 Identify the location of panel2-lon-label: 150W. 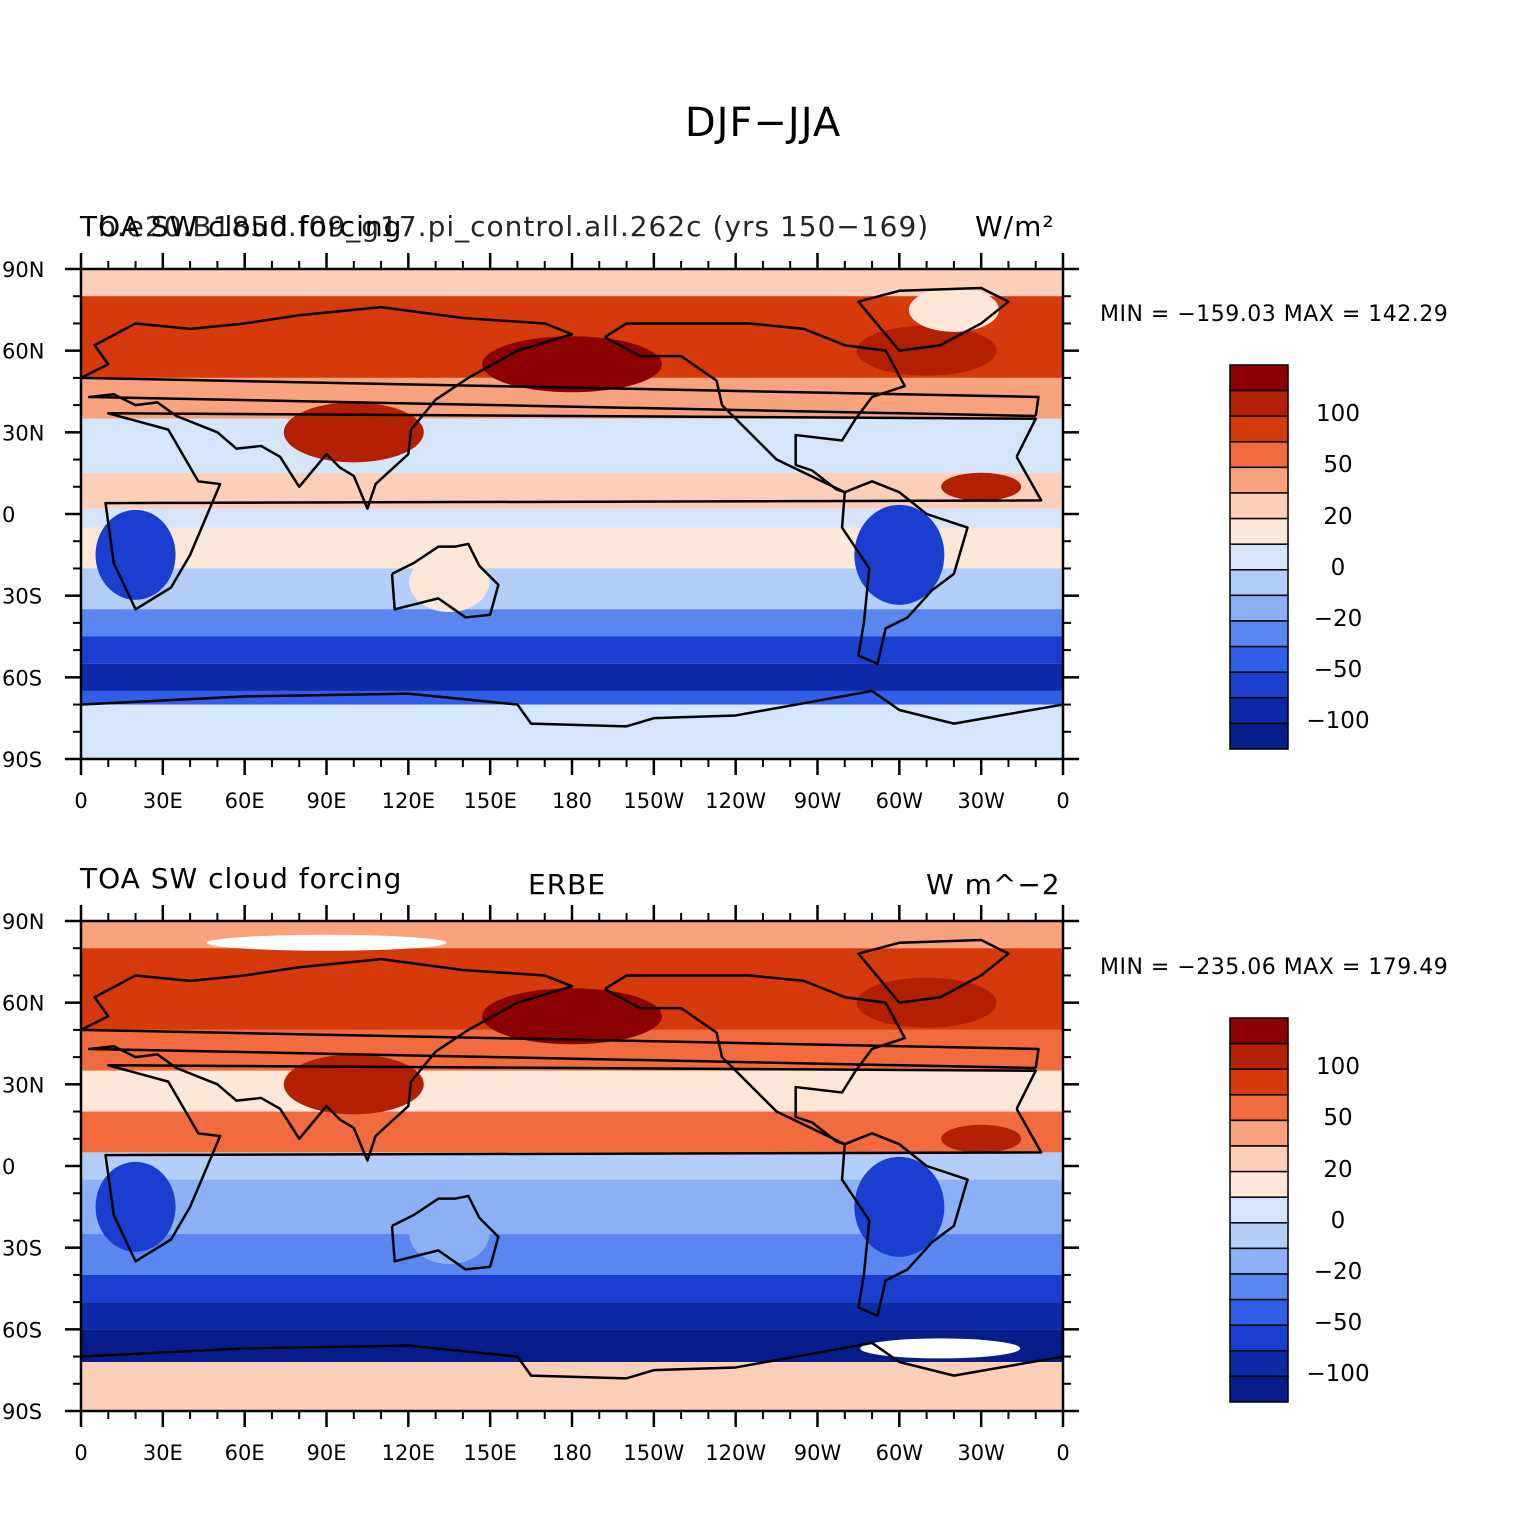
(653, 1451).